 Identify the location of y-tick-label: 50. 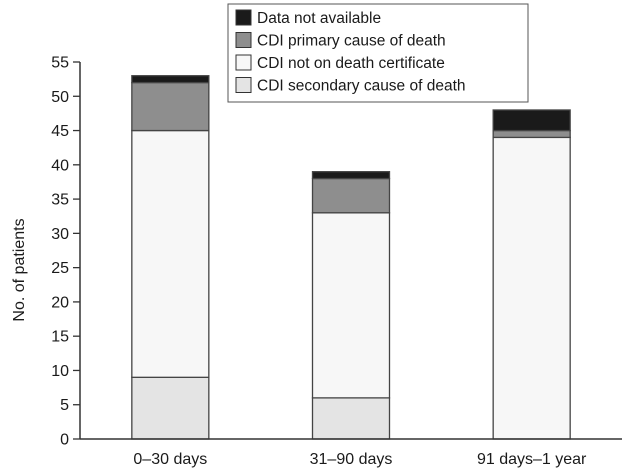
(60, 97).